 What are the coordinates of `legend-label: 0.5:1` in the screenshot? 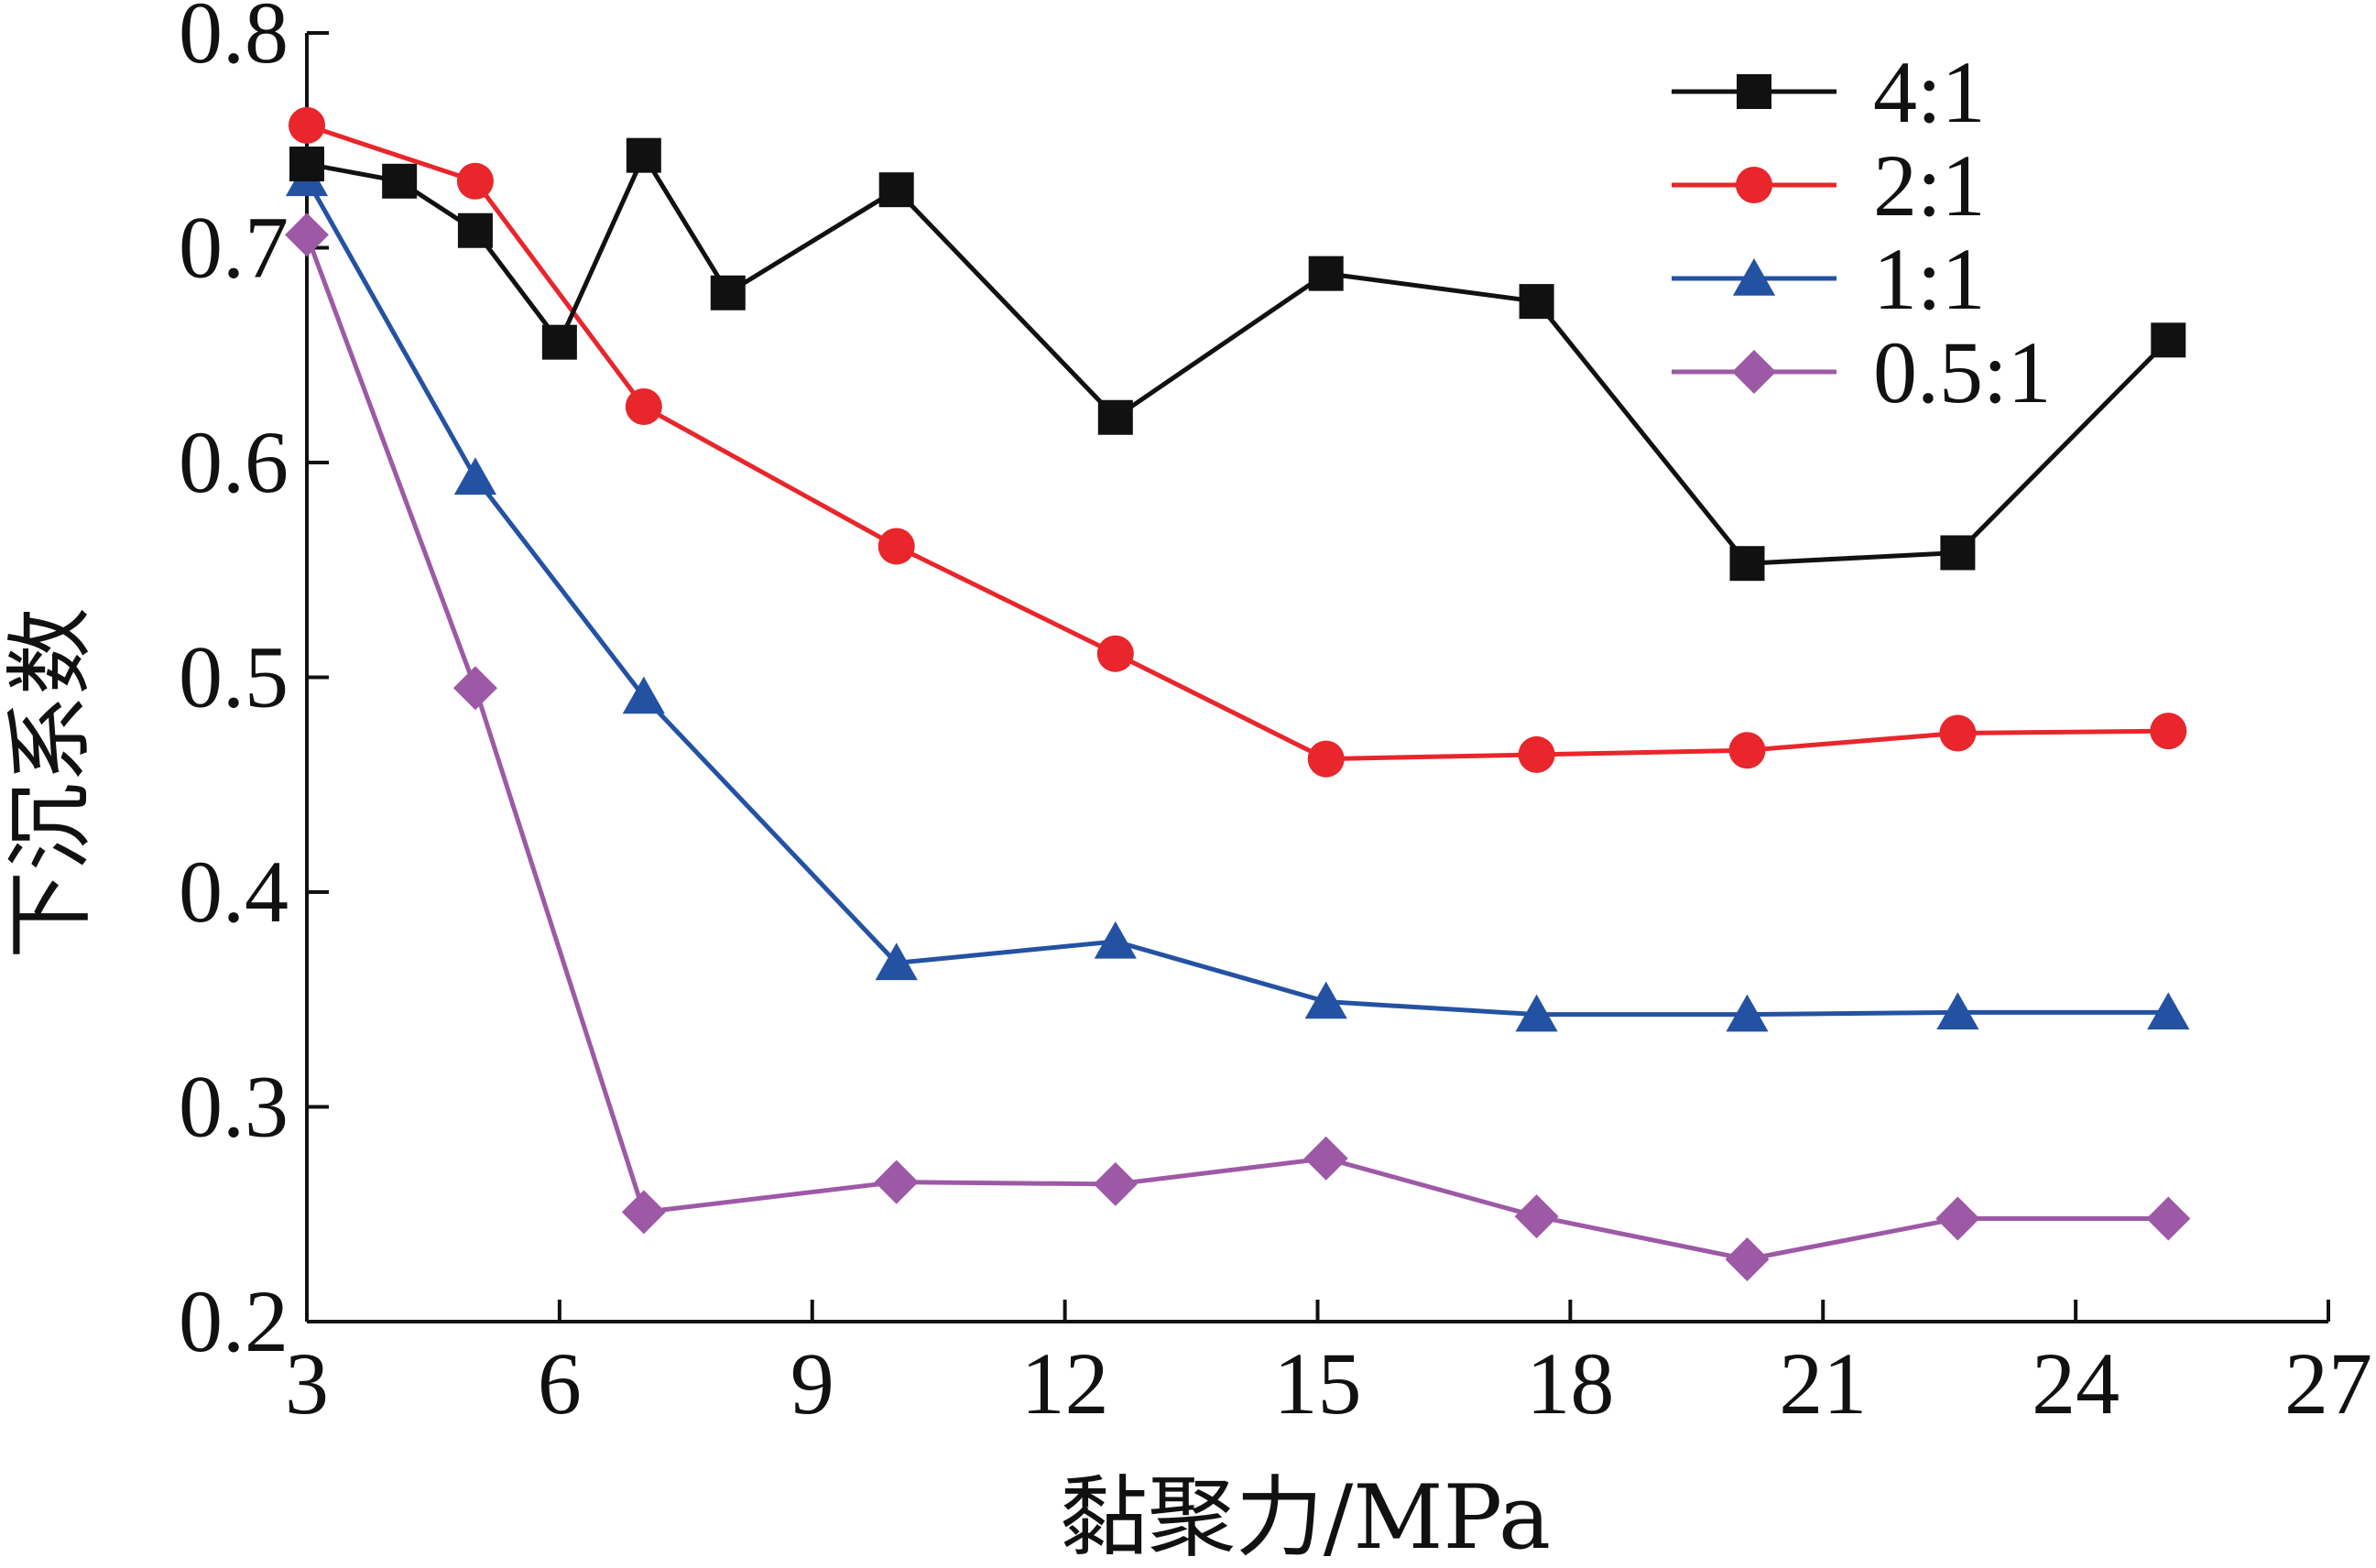 It's located at (1962, 372).